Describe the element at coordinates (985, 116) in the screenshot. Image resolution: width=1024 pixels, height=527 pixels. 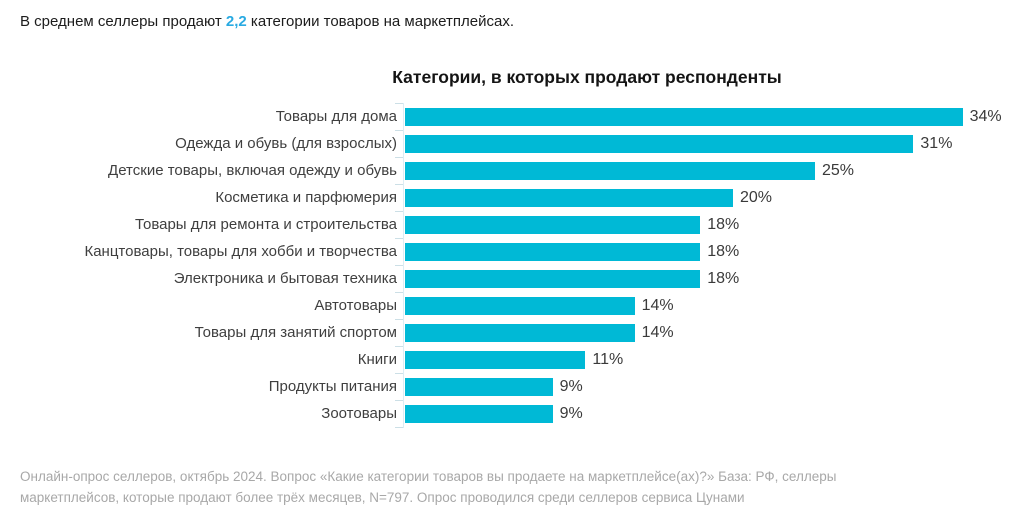
I see `value-label: 34%` at that location.